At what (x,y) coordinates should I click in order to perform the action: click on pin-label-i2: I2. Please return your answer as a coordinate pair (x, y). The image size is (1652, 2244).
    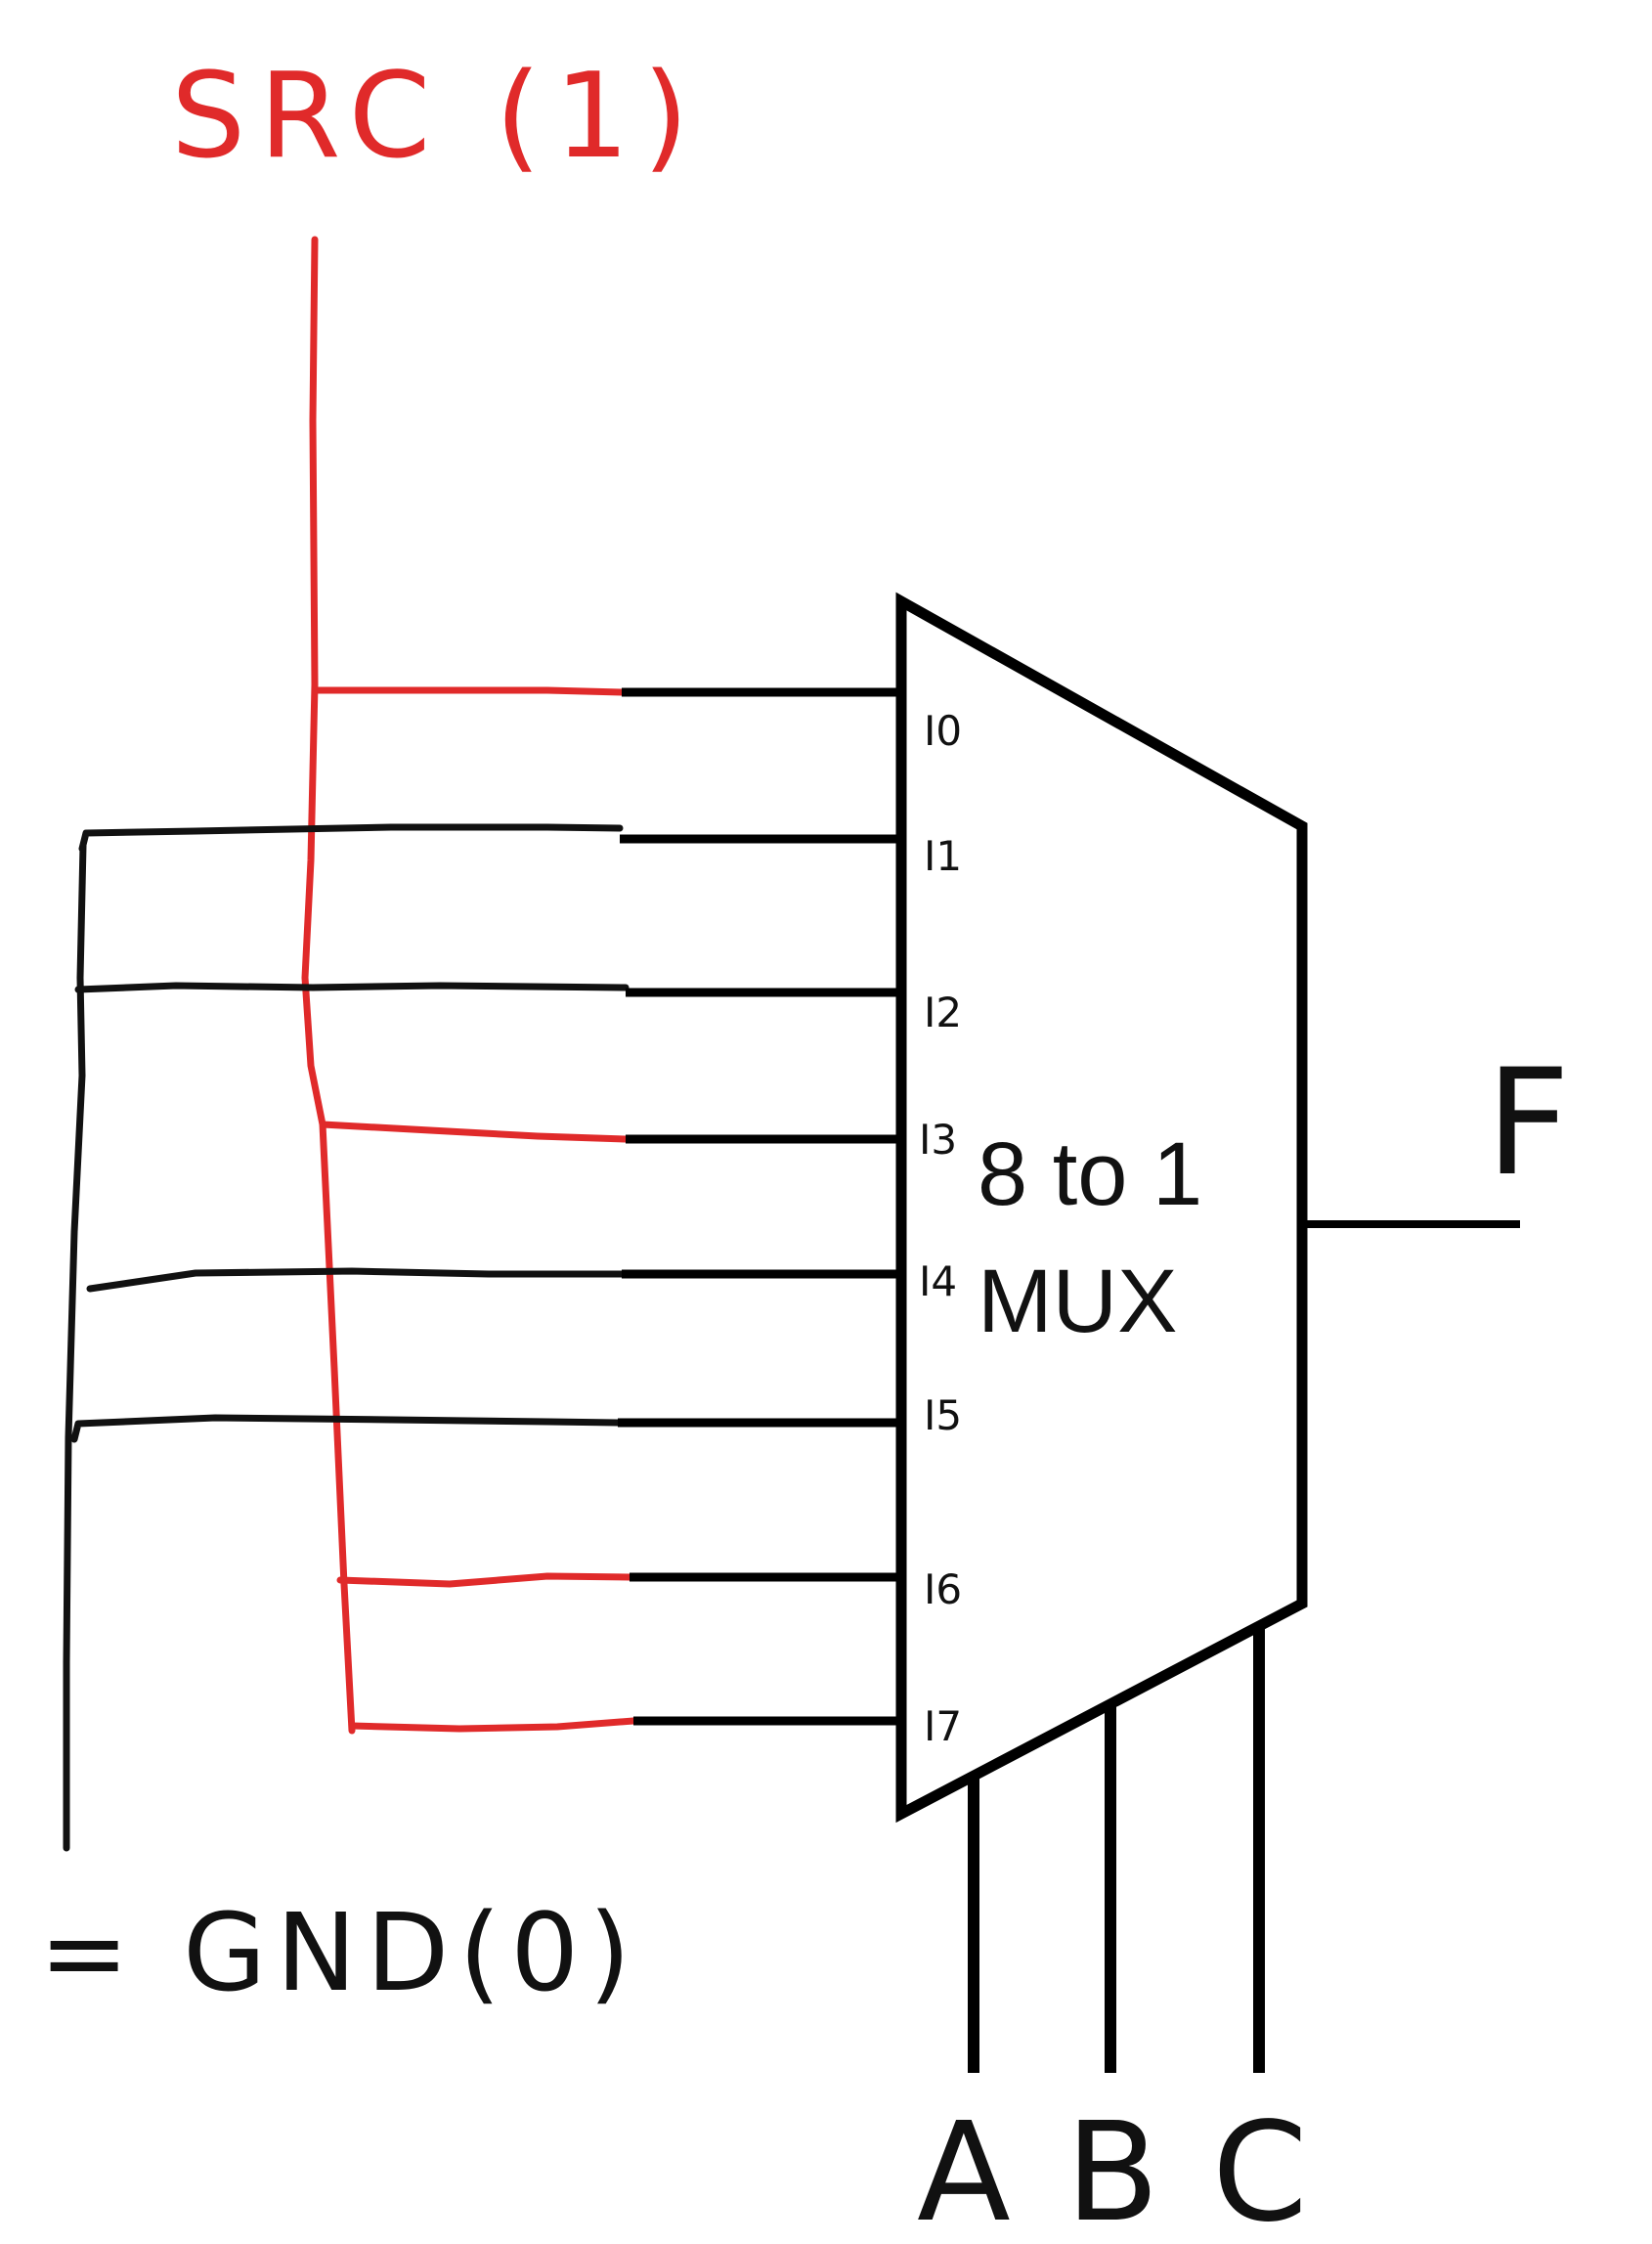
    Looking at the image, I should click on (943, 1012).